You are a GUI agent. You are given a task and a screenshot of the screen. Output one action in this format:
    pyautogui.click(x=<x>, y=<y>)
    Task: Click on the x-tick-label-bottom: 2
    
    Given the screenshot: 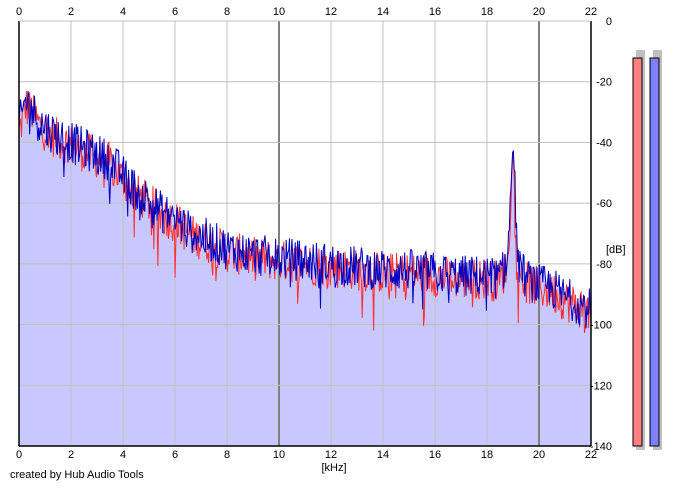 What is the action you would take?
    pyautogui.click(x=71, y=455)
    